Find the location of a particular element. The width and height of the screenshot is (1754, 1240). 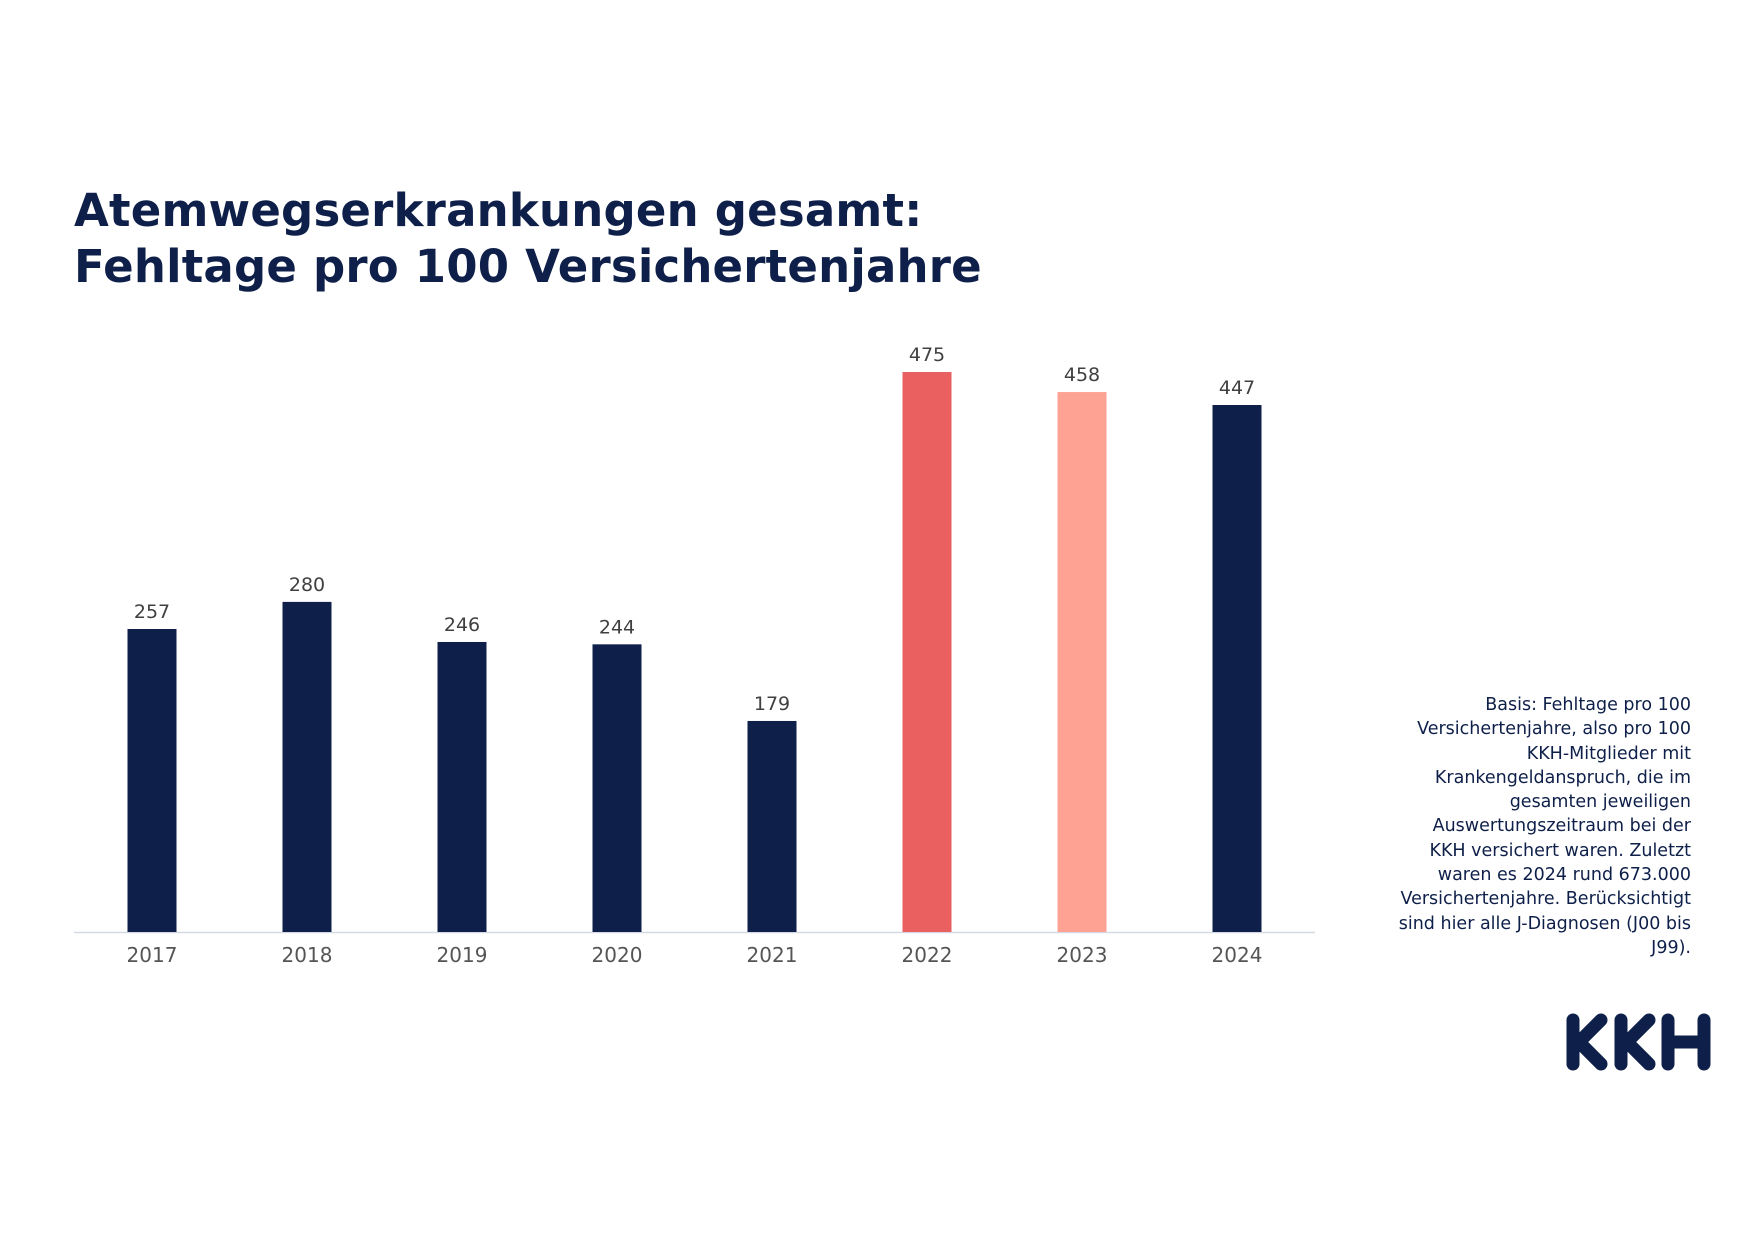

bar-2024 is located at coordinates (1237, 669).